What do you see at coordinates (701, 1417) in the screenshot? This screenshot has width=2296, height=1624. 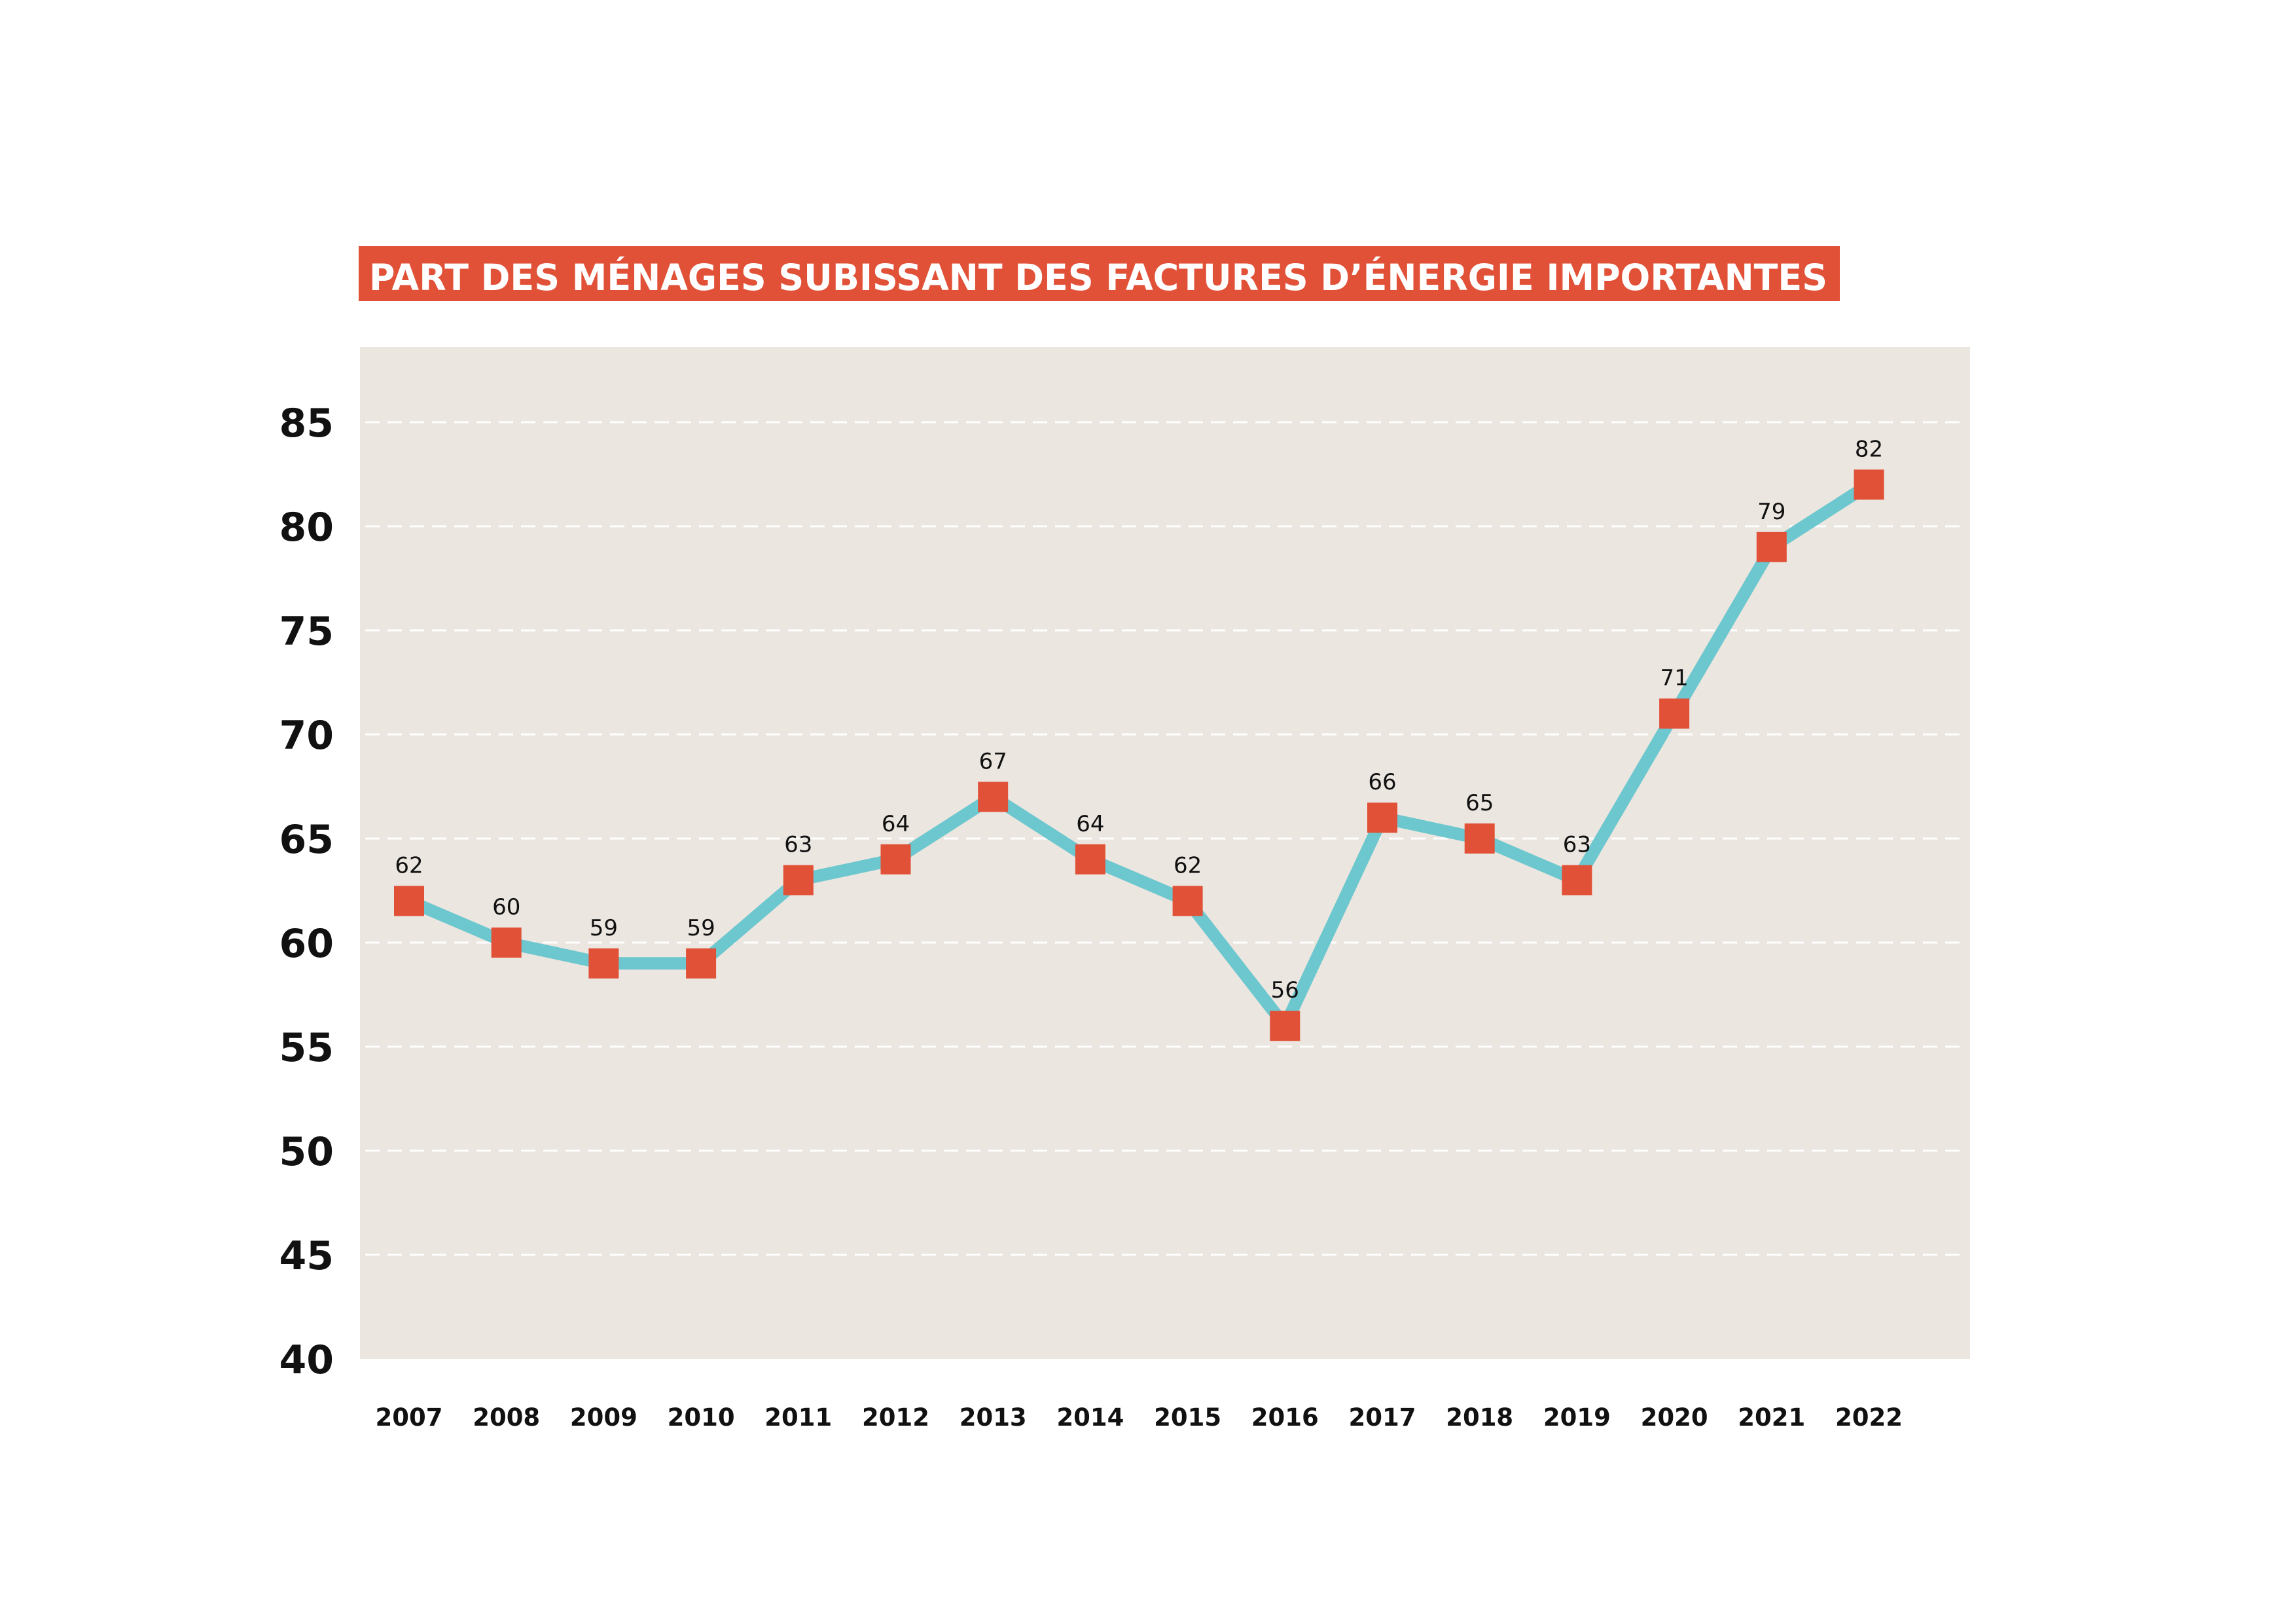 I see `x-tick-label: 2010` at bounding box center [701, 1417].